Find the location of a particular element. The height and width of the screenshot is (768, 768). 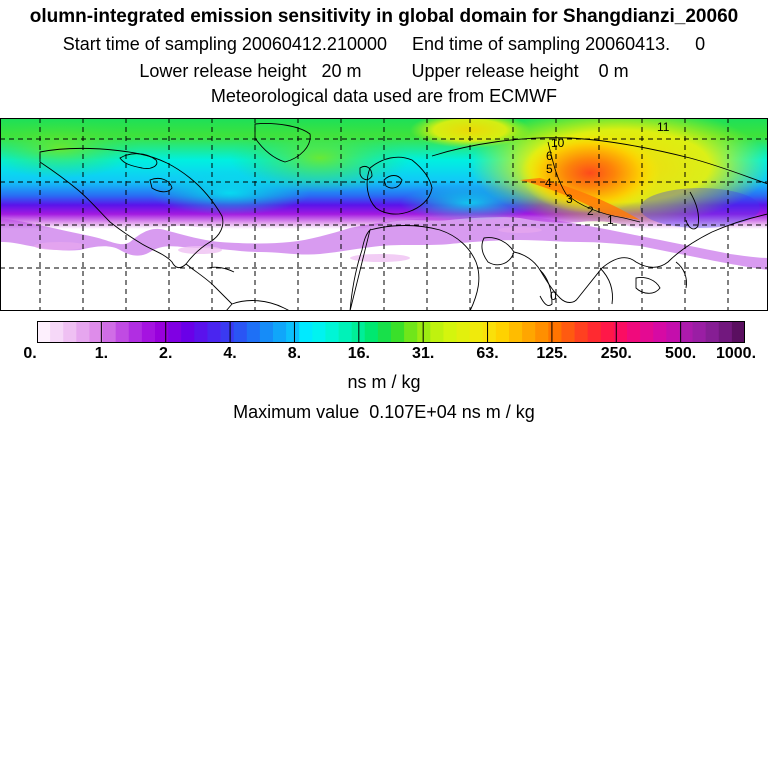

colorbar-tick-label: 16. is located at coordinates (358, 353).